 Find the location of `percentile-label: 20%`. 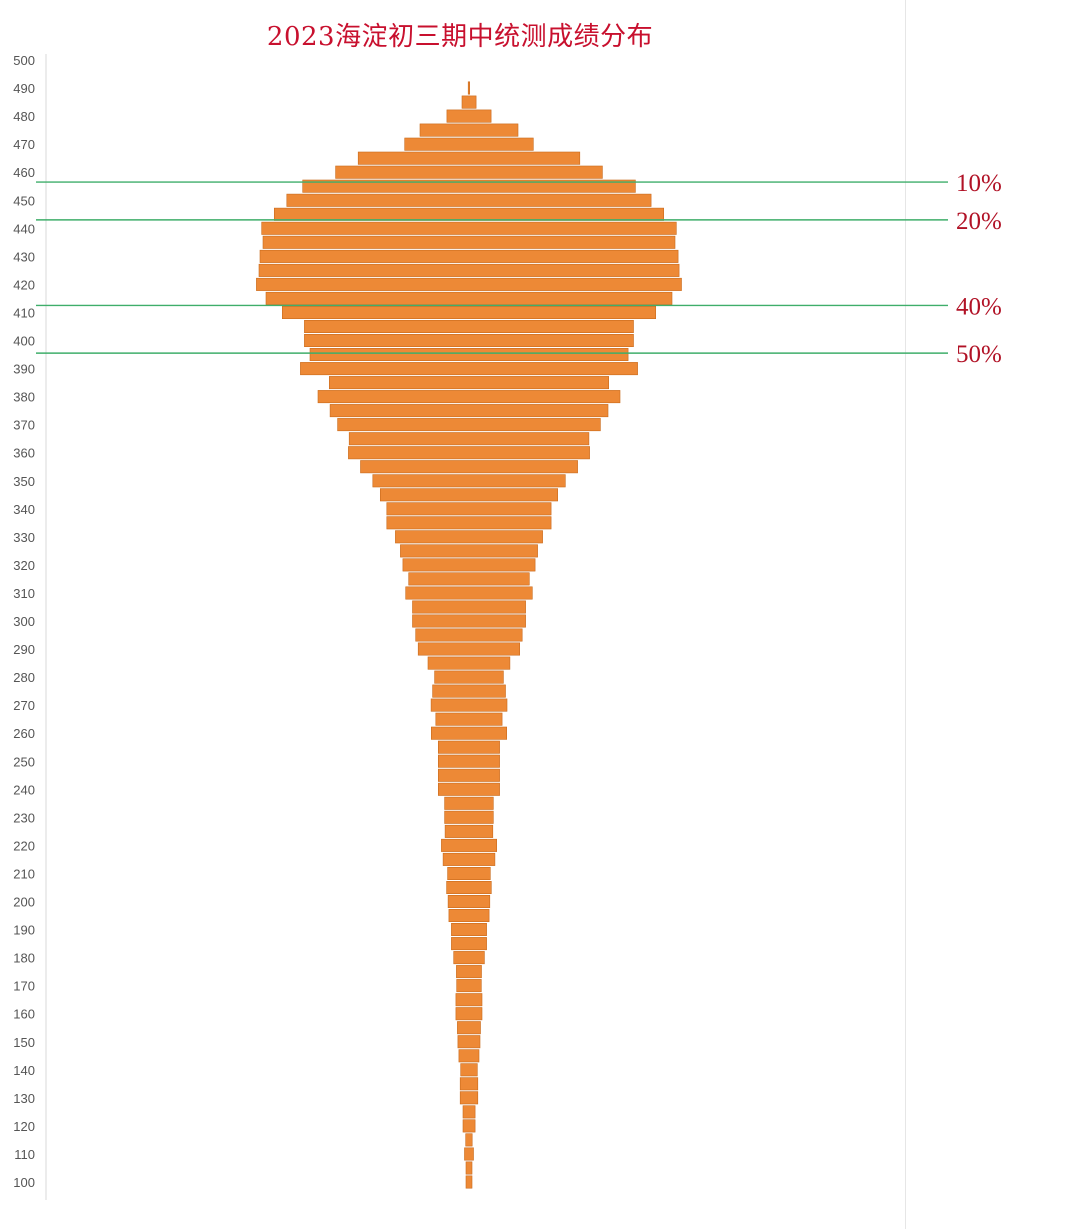

percentile-label: 20% is located at coordinates (979, 221).